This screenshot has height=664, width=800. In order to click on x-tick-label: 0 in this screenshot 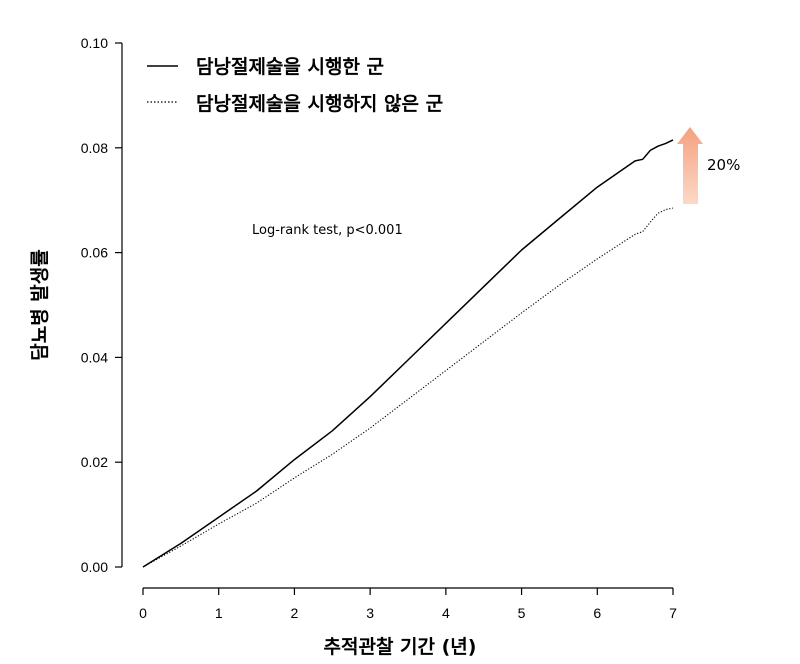, I will do `click(143, 613)`.